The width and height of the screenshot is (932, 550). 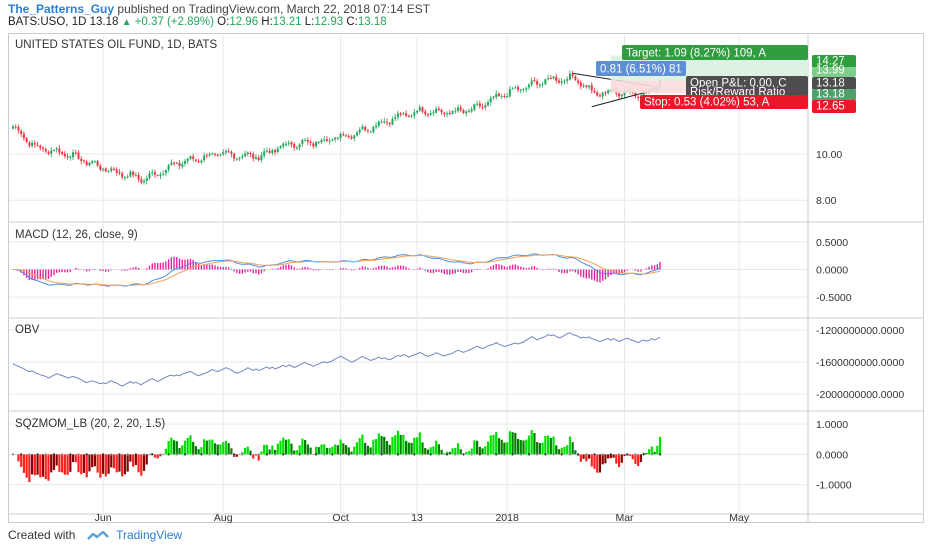 What do you see at coordinates (507, 518) in the screenshot?
I see `x-tick-label: 2018` at bounding box center [507, 518].